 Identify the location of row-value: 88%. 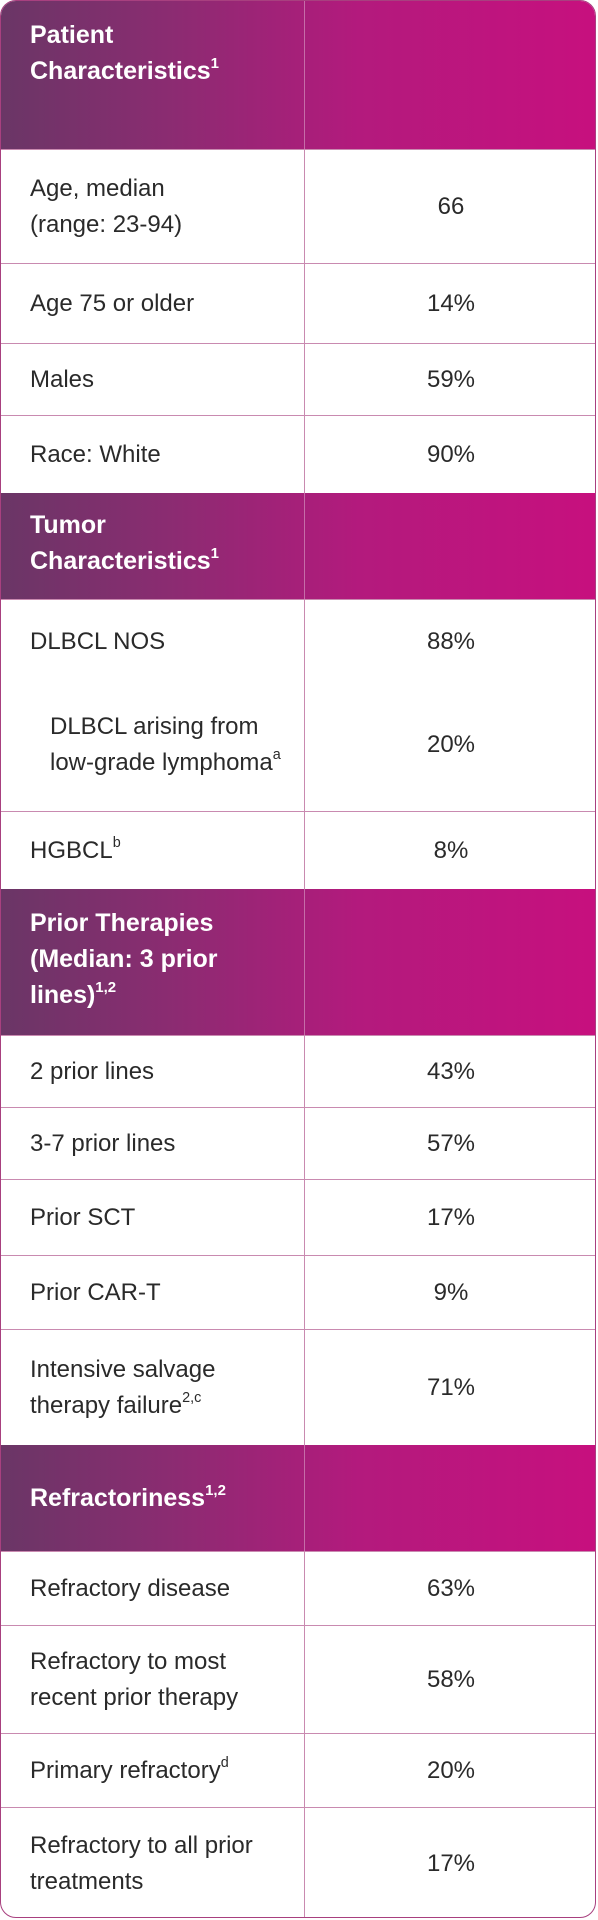
(451, 641).